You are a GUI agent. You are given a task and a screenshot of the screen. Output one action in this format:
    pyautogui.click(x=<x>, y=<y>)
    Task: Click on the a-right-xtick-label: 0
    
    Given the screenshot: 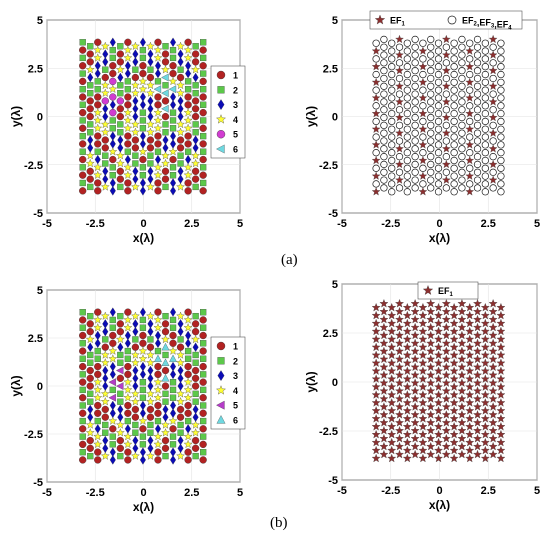 What is the action you would take?
    pyautogui.click(x=439, y=224)
    